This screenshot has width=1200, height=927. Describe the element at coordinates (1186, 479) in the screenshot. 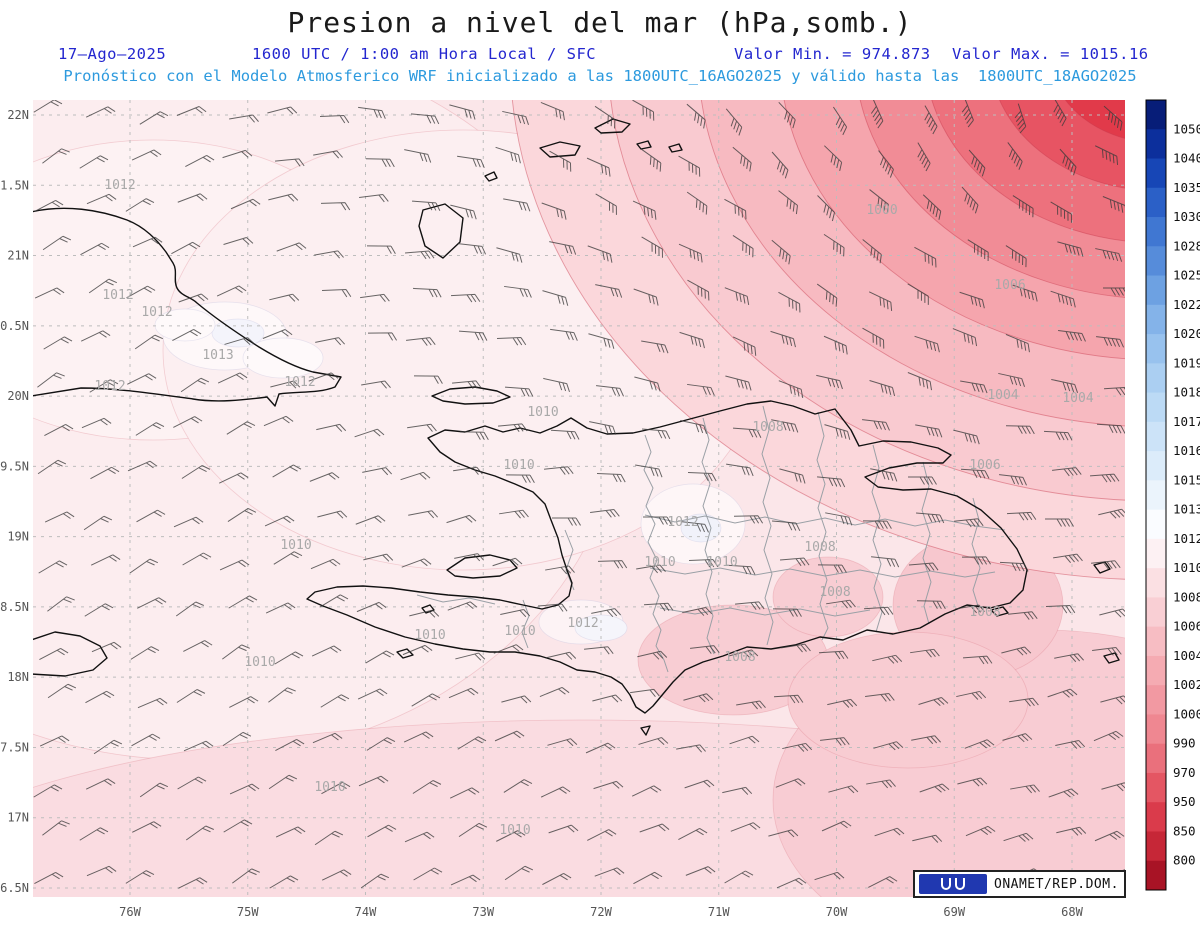

I see `svg-text: 1015` at that location.